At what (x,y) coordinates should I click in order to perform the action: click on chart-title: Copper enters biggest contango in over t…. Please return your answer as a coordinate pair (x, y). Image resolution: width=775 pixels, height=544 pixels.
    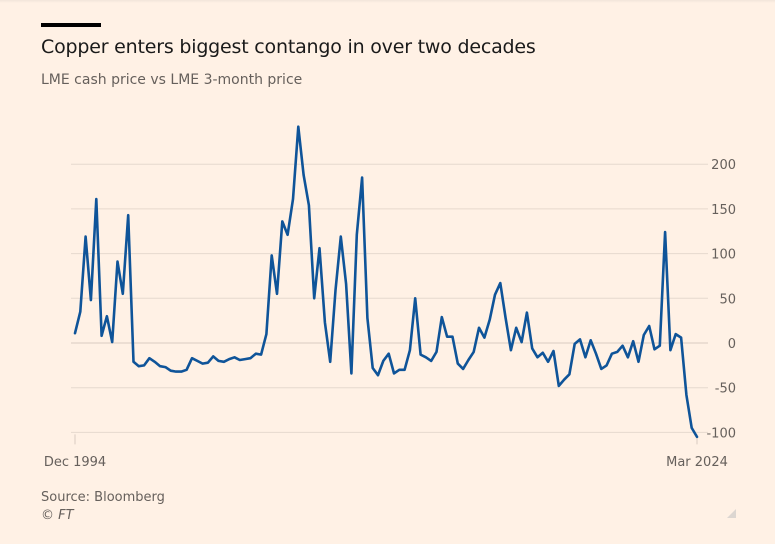
    Looking at the image, I should click on (288, 47).